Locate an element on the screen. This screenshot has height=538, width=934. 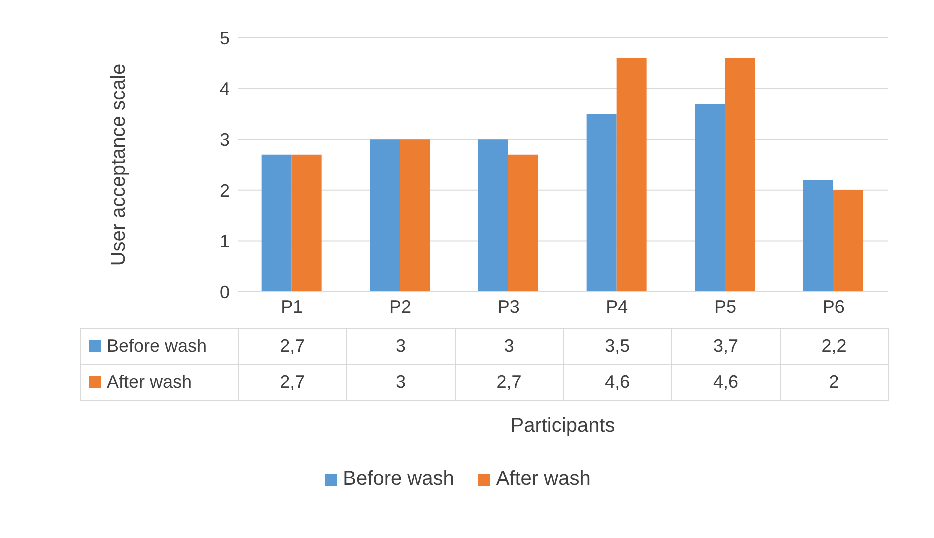
x-tick-label: P5 is located at coordinates (725, 306).